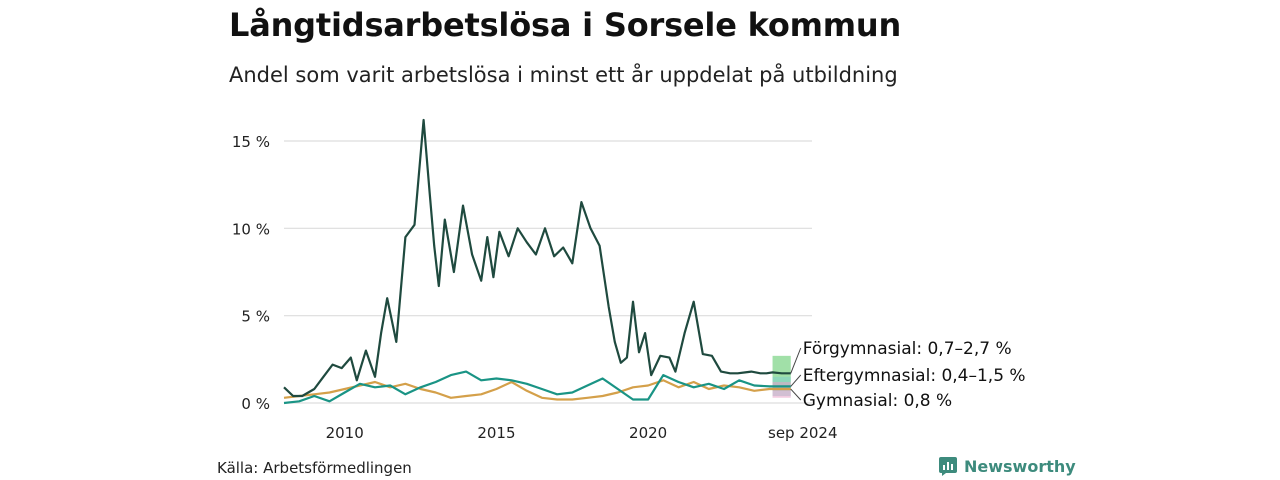  Describe the element at coordinates (648, 433) in the screenshot. I see `x-tick-label: 2020` at that location.